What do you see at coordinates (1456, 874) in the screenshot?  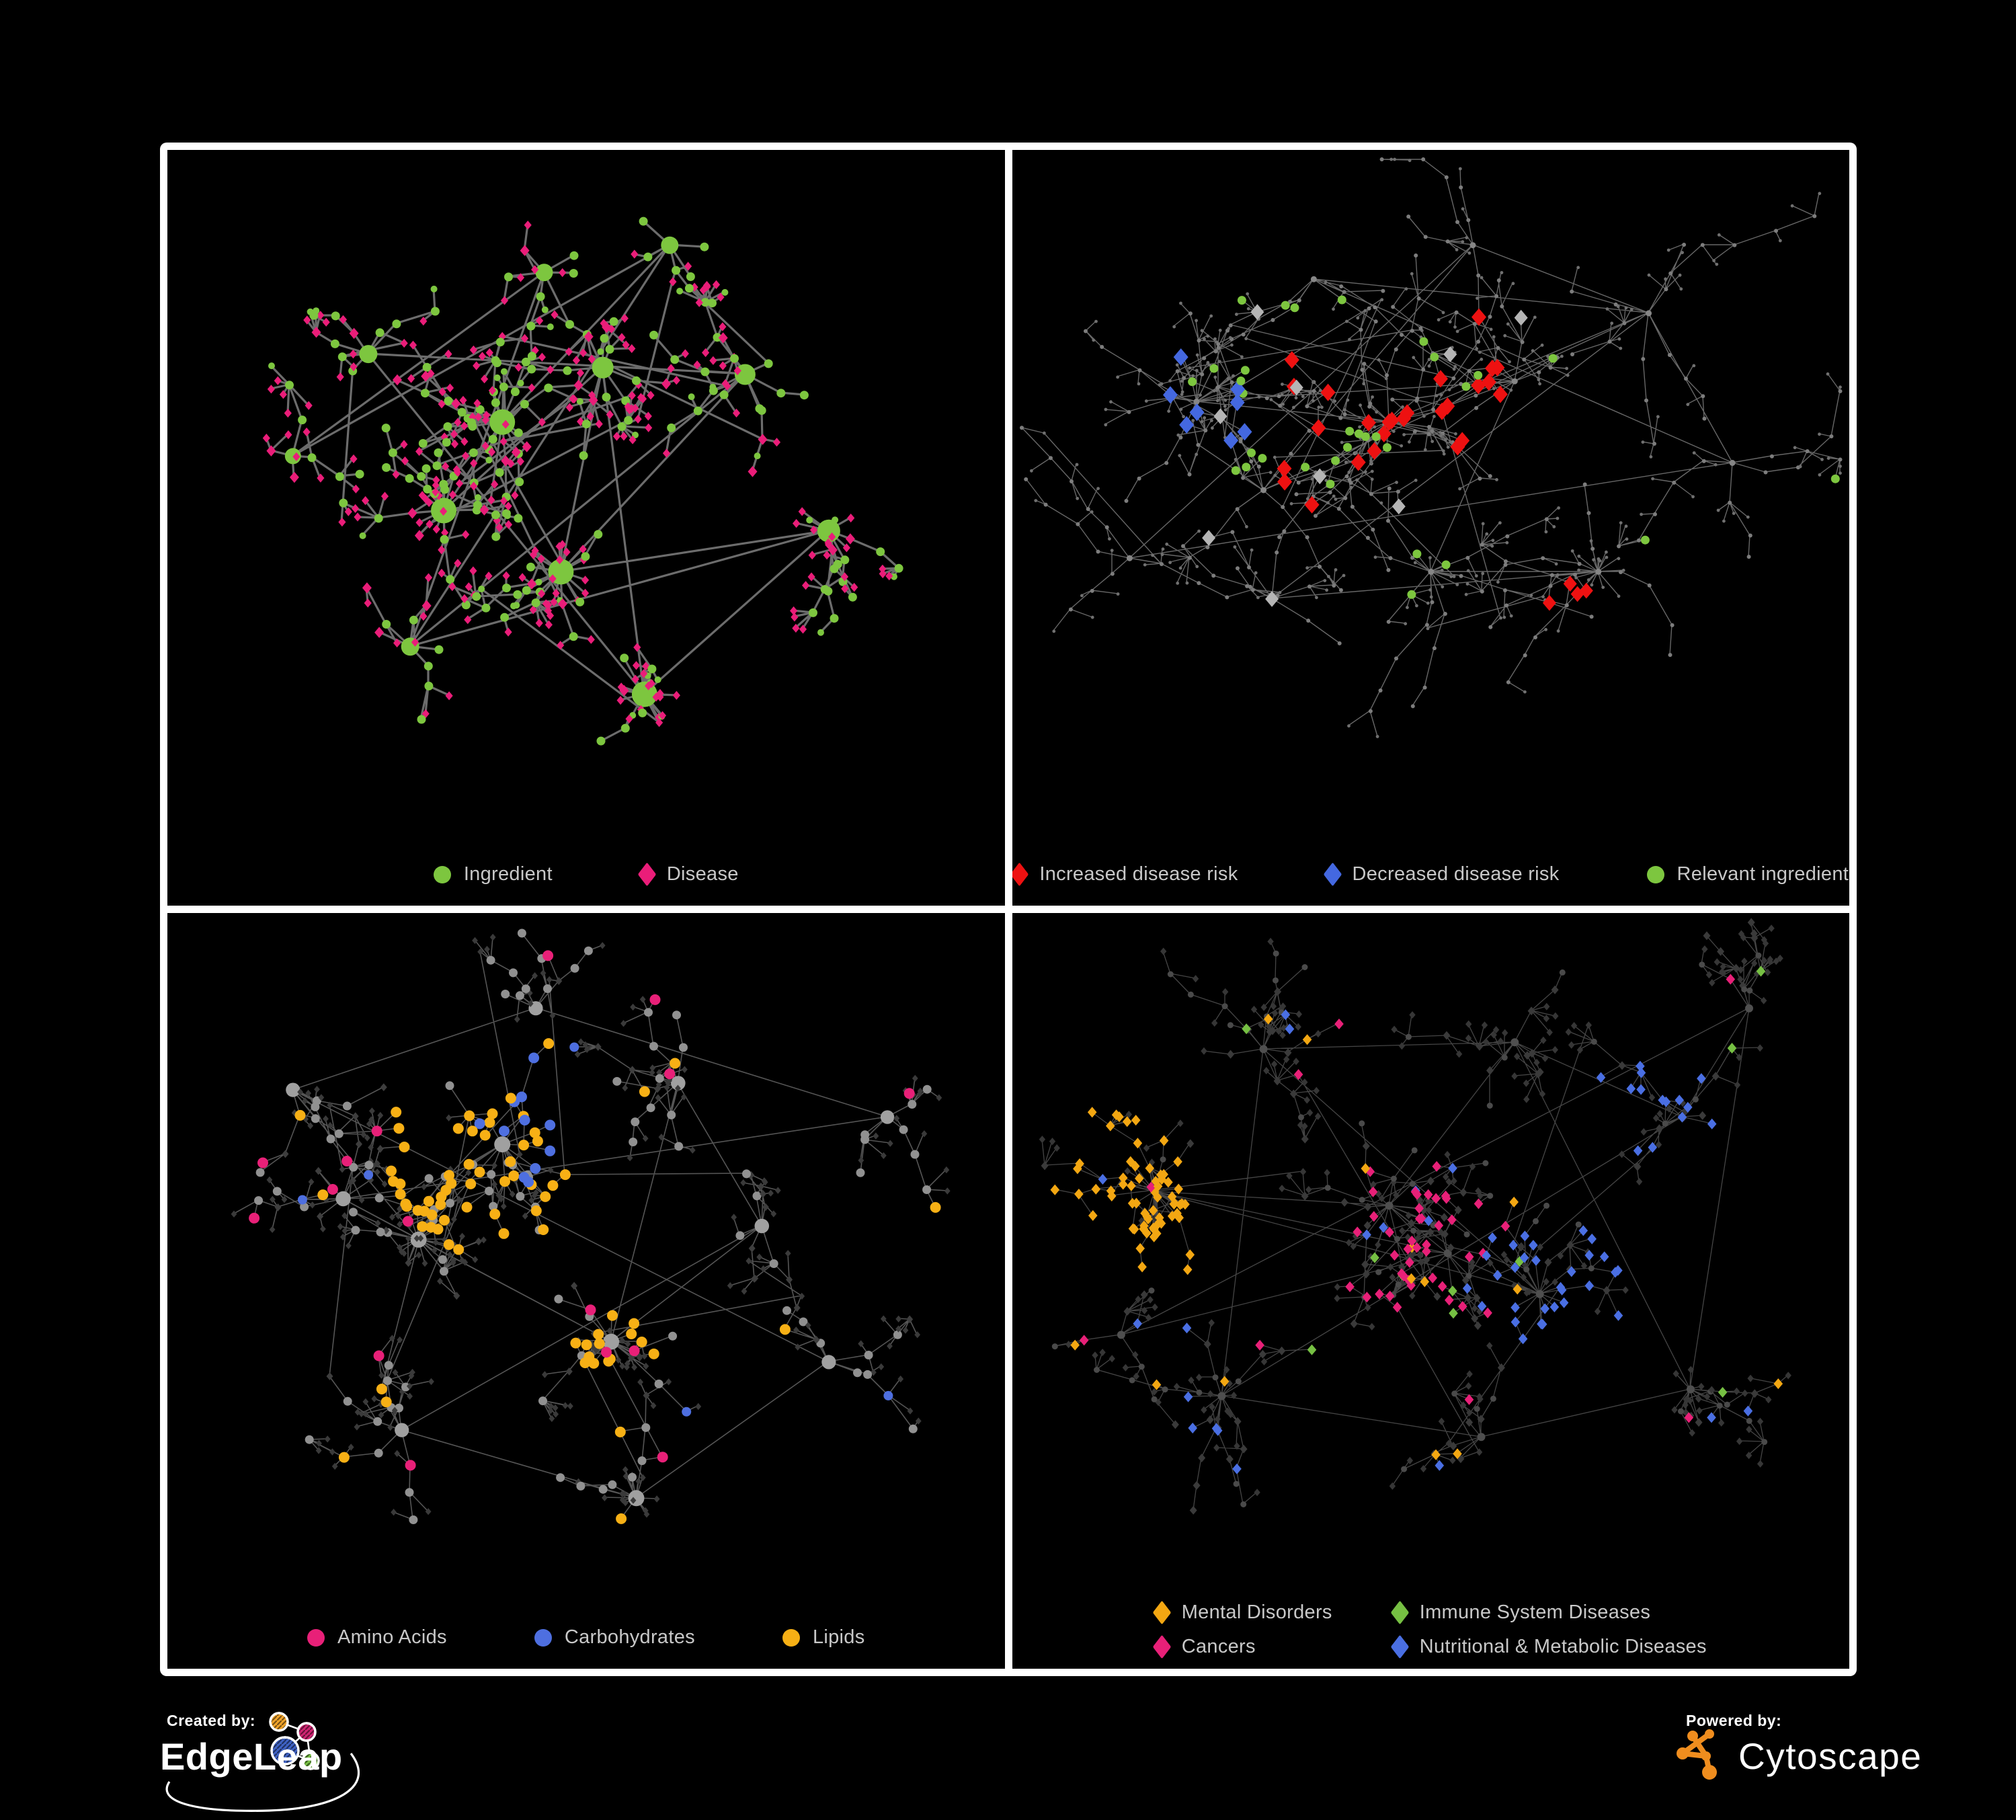 I see `legend-label: Decreased disease risk` at bounding box center [1456, 874].